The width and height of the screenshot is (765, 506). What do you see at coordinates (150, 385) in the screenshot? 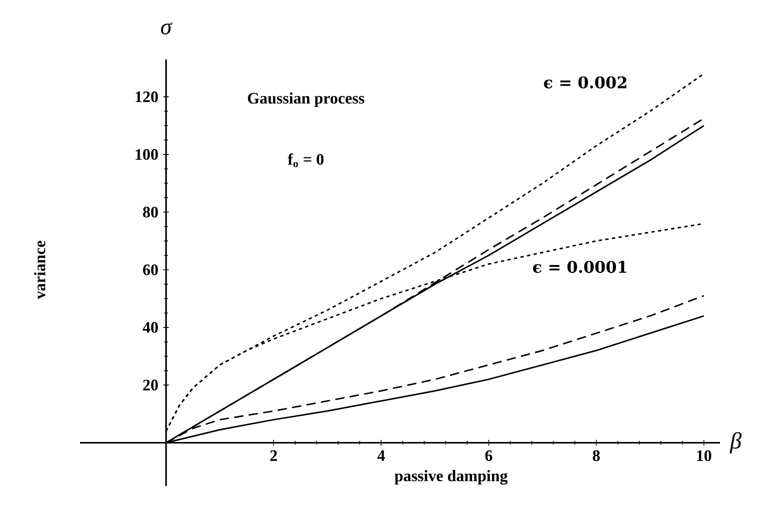
I see `y-tick-label: 20` at bounding box center [150, 385].